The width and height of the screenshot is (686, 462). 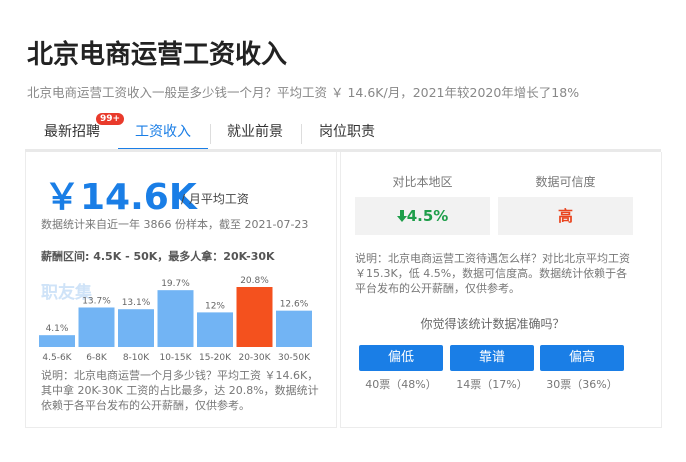 I want to click on tab: 就业前景, so click(x=255, y=132).